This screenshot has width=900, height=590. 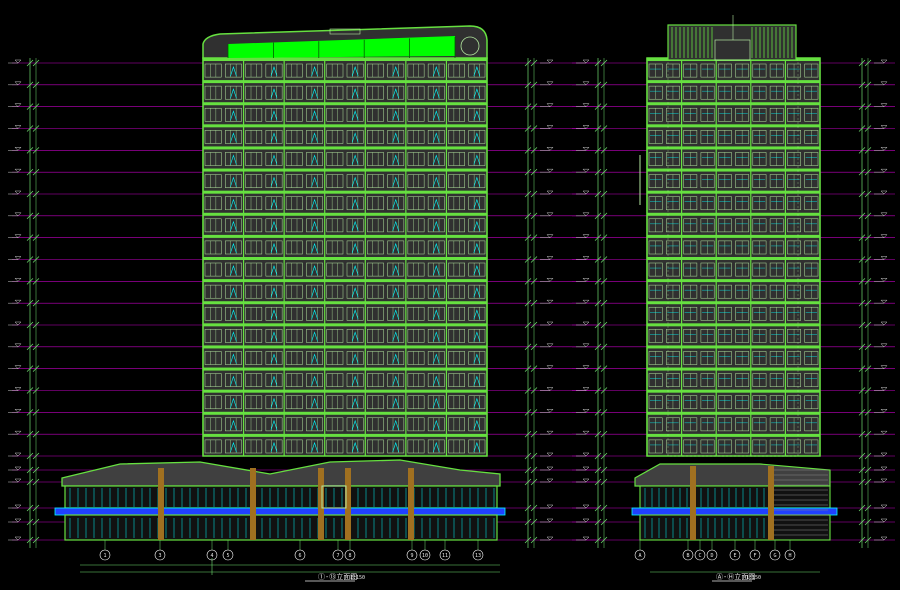 What do you see at coordinates (736, 577) in the screenshot?
I see `side-view-title-block: Ⓐ-Ⓗ立面图 1:150` at bounding box center [736, 577].